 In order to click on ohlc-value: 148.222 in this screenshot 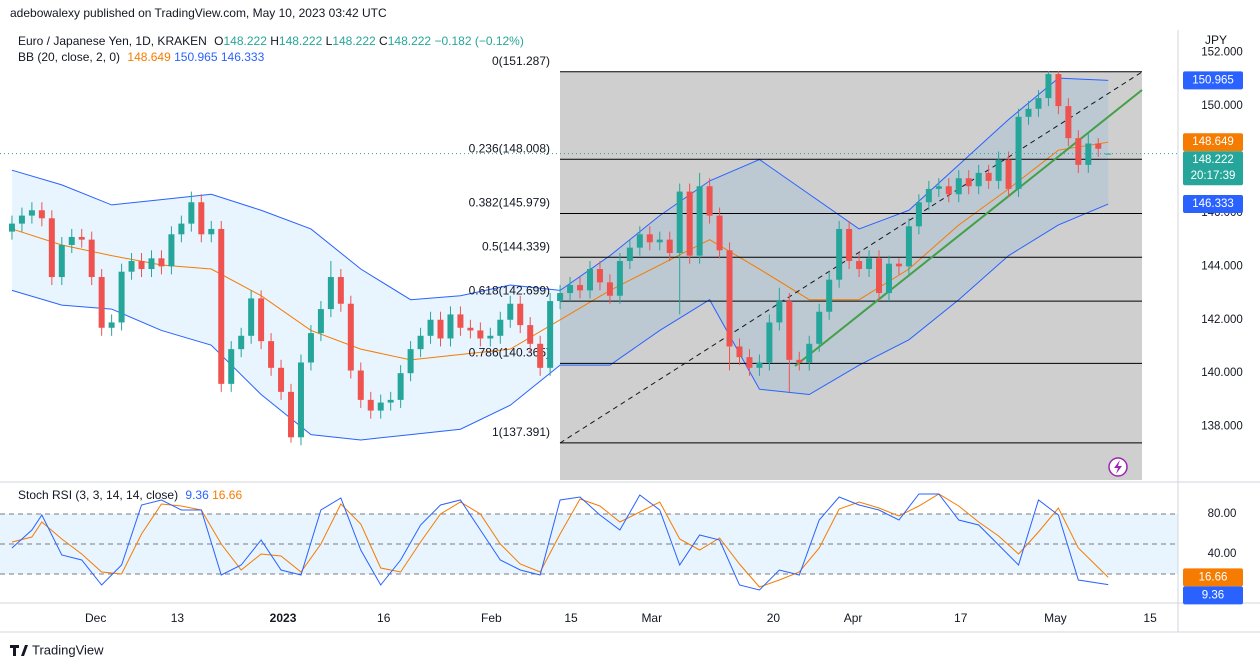, I will do `click(245, 41)`.